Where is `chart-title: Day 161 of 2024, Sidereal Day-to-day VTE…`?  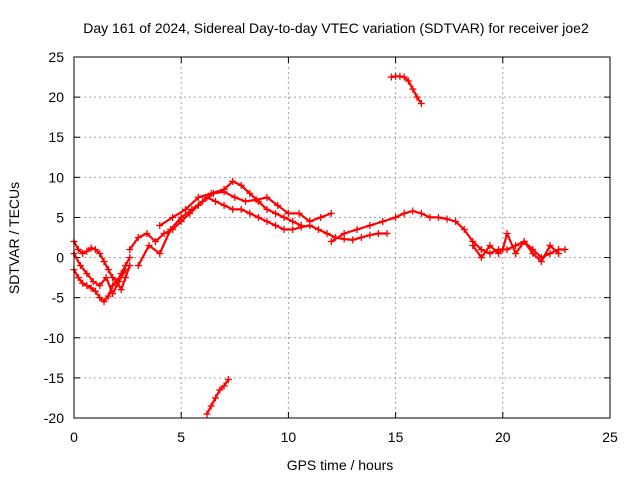
chart-title: Day 161 of 2024, Sidereal Day-to-day VTE… is located at coordinates (336, 28).